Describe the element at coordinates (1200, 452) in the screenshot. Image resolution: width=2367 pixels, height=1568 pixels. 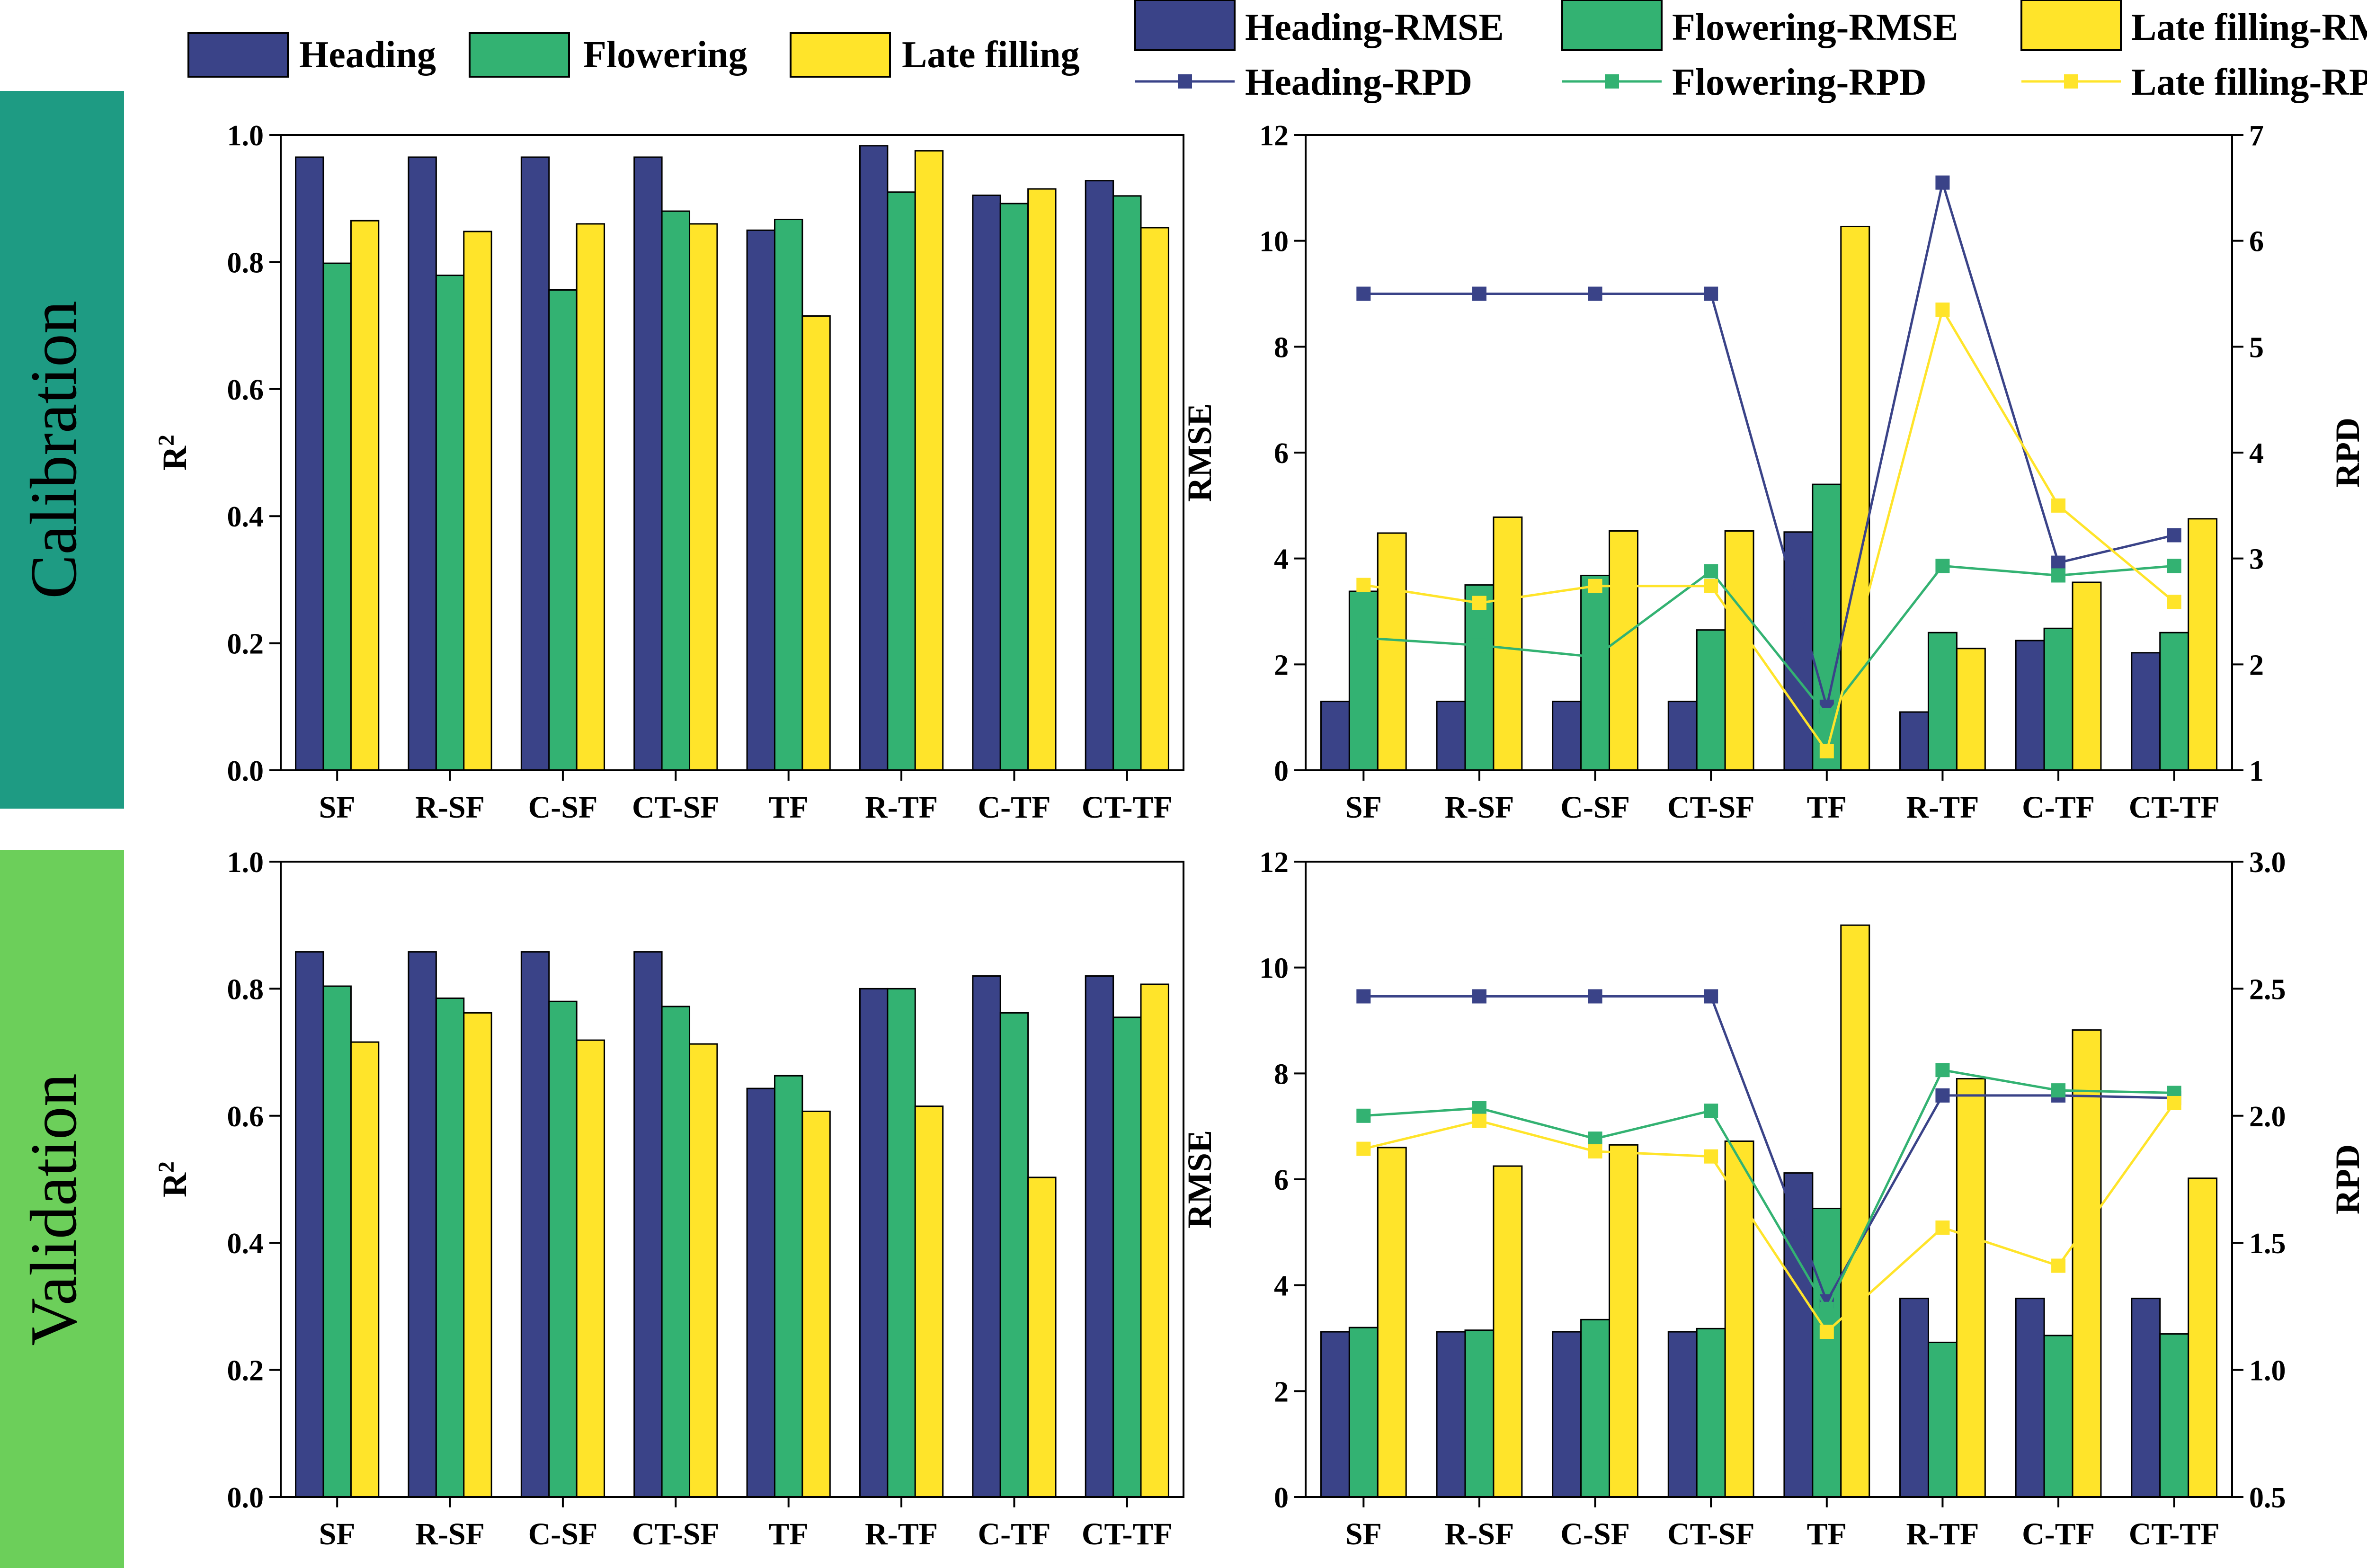
I see `y-axis-label: RMSE` at that location.